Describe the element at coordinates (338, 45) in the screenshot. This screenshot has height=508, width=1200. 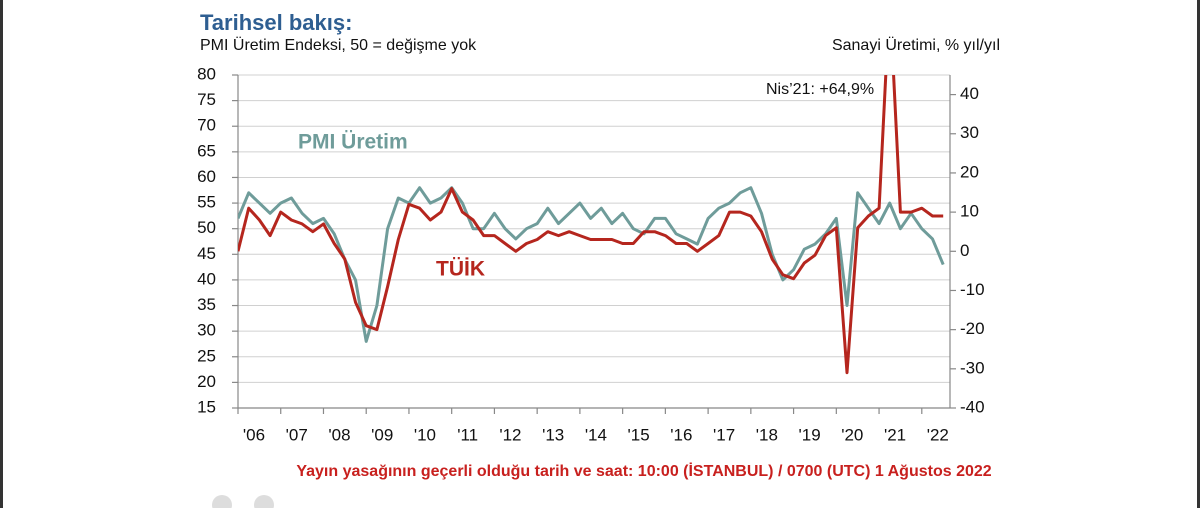
I see `chart-subtitle: PMI Üretim Endeksi, 50 = değişme yok` at that location.